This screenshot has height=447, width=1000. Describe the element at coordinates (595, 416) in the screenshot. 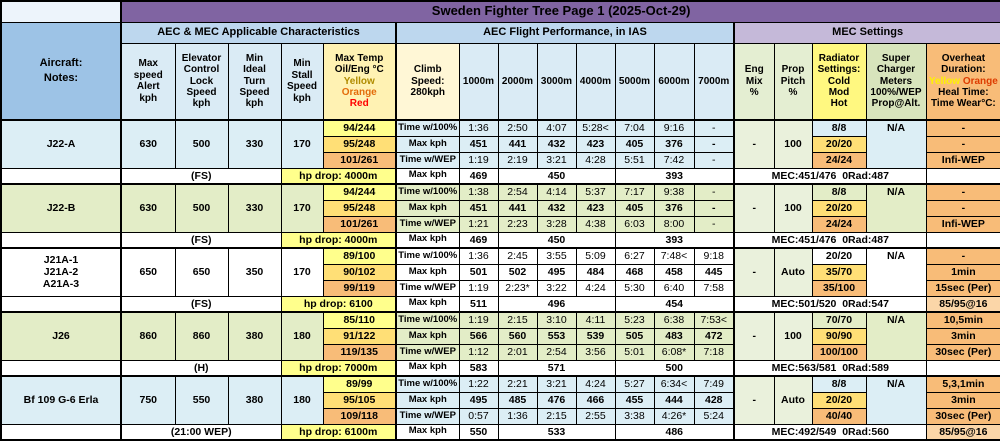

I see `perf-value: 2:55` at that location.